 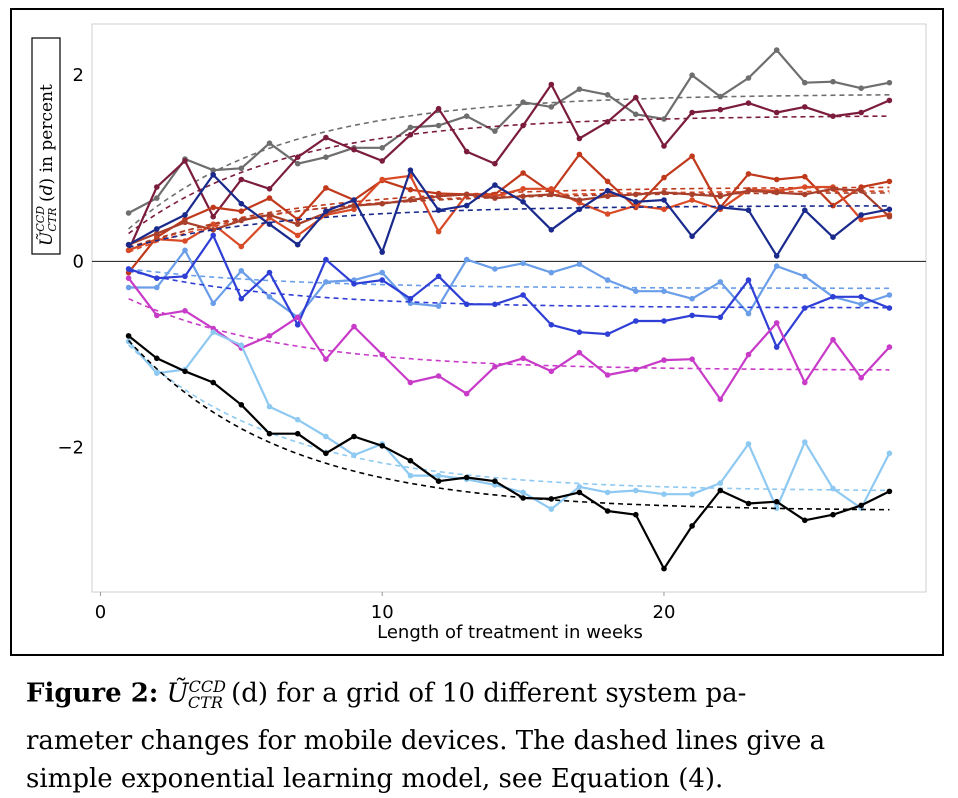 What do you see at coordinates (205, 702) in the screenshot?
I see `caption-sub: CTR` at bounding box center [205, 702].